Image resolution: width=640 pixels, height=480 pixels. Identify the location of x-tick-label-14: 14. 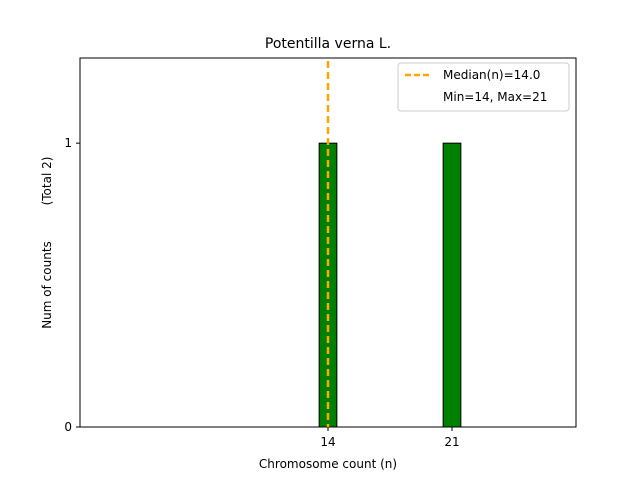
(327, 442).